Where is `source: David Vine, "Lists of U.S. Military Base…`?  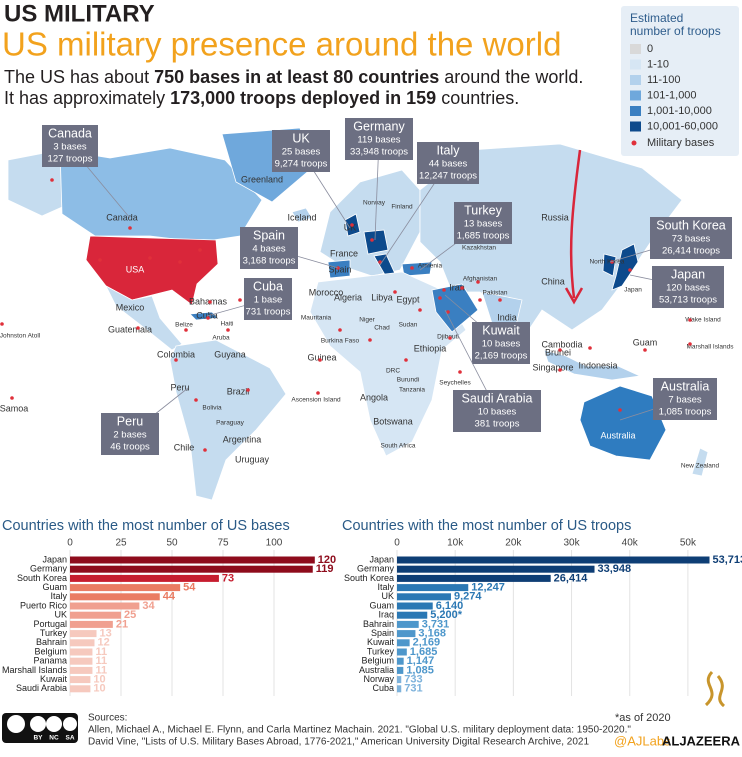
source: David Vine, "Lists of U.S. Military Base… is located at coordinates (338, 742).